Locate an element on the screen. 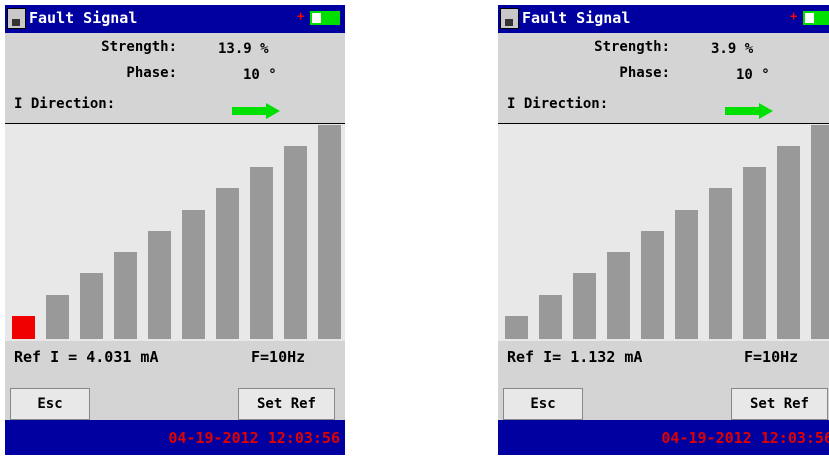 The width and height of the screenshot is (829, 459). ref-current: Ref I = 4.031 mA is located at coordinates (86, 357).